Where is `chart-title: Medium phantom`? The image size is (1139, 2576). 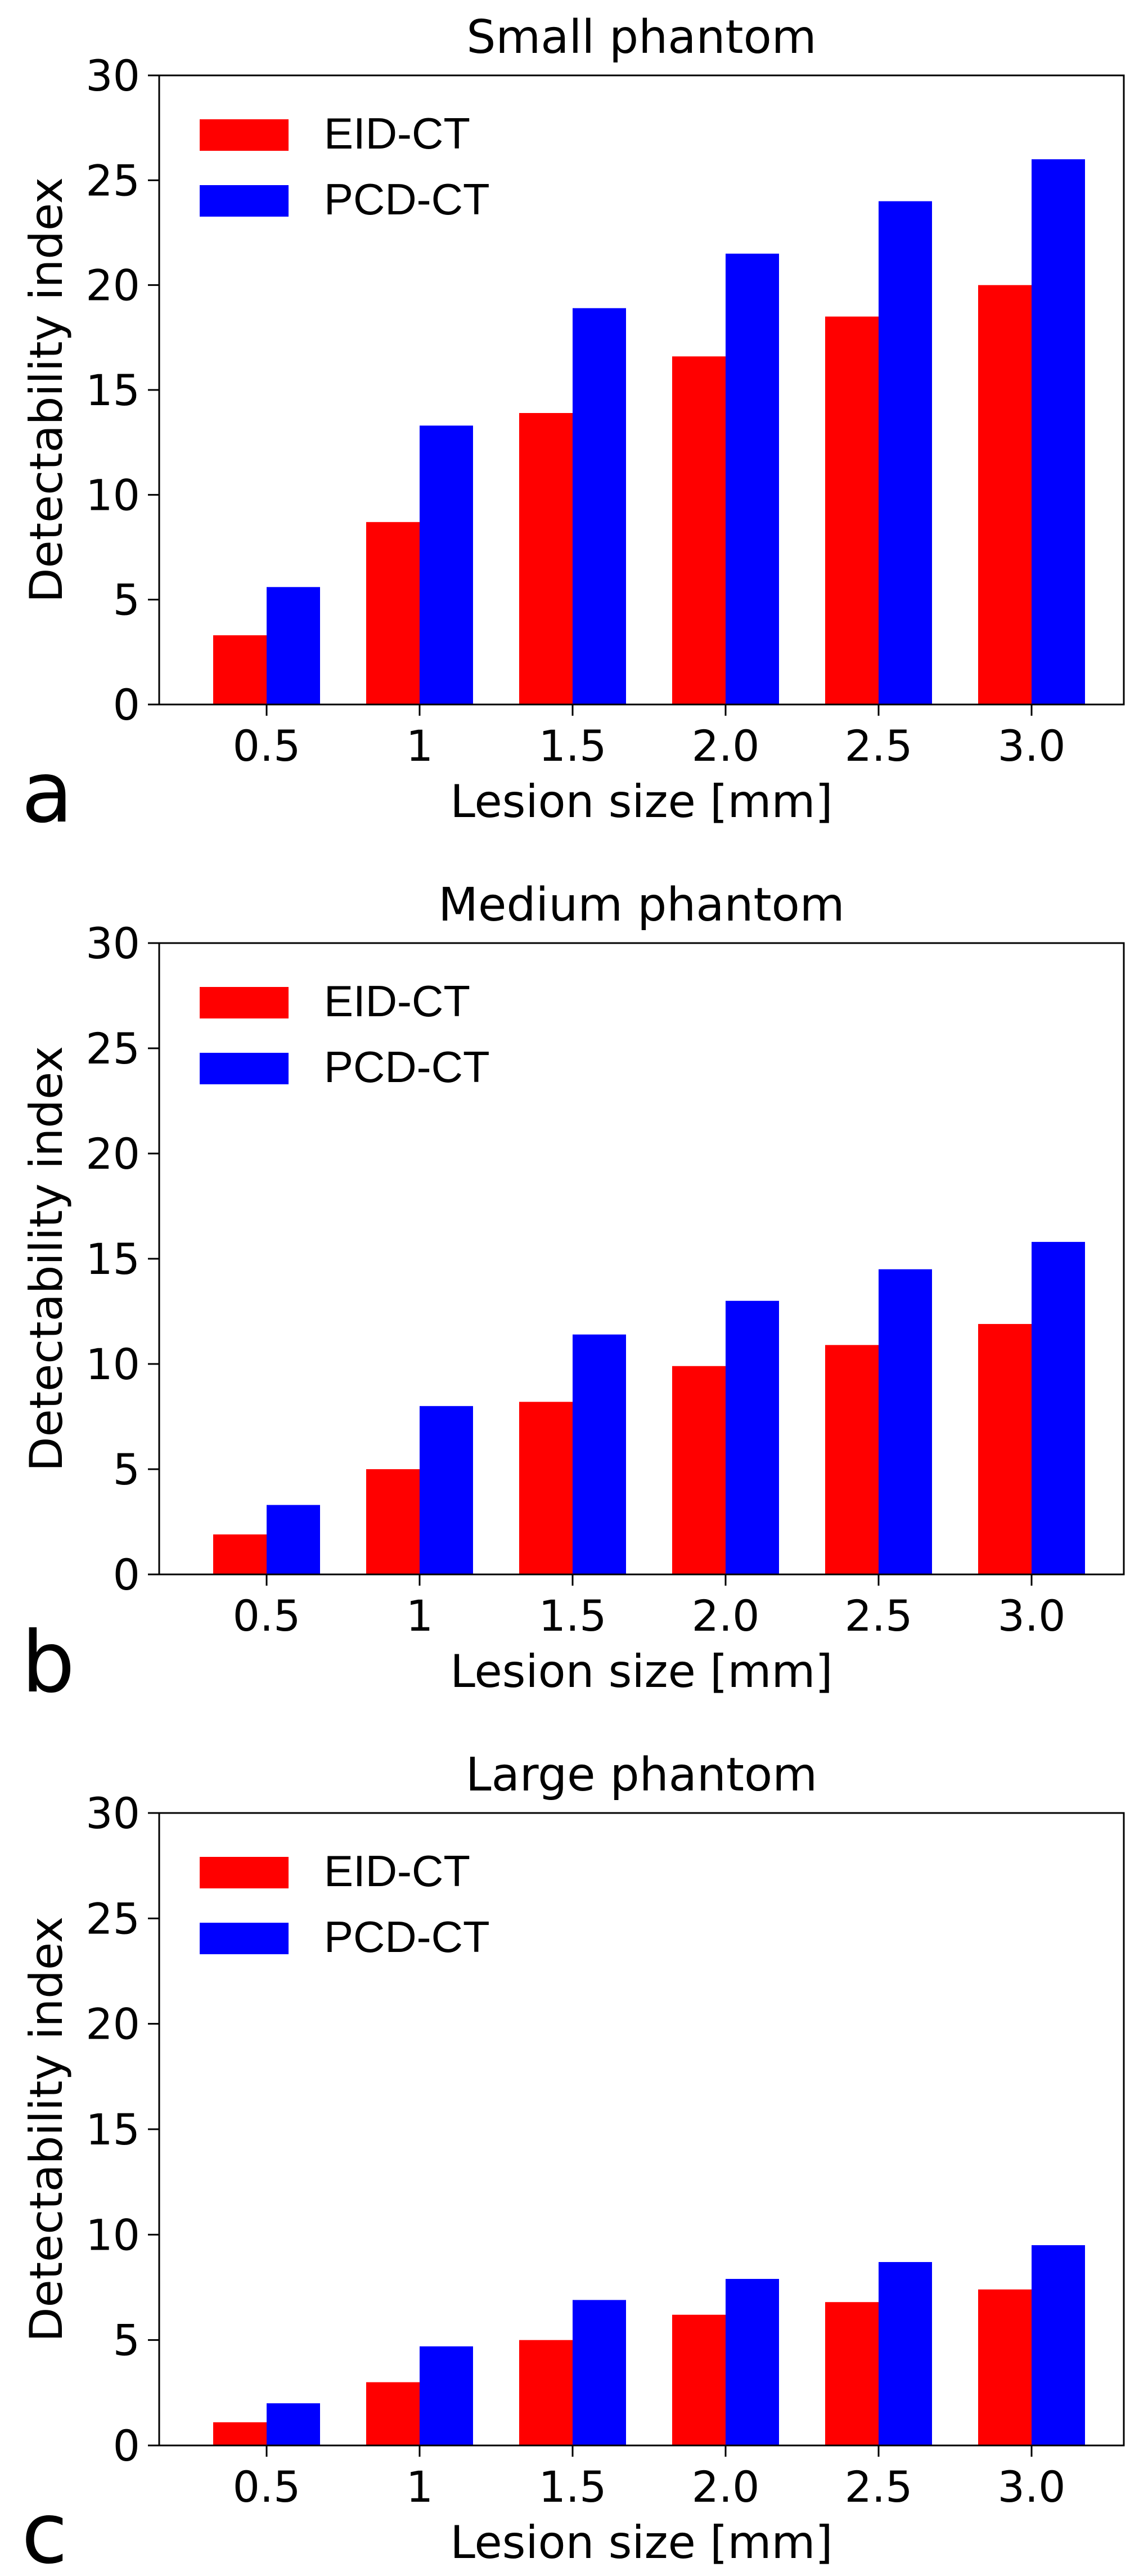 chart-title: Medium phantom is located at coordinates (641, 905).